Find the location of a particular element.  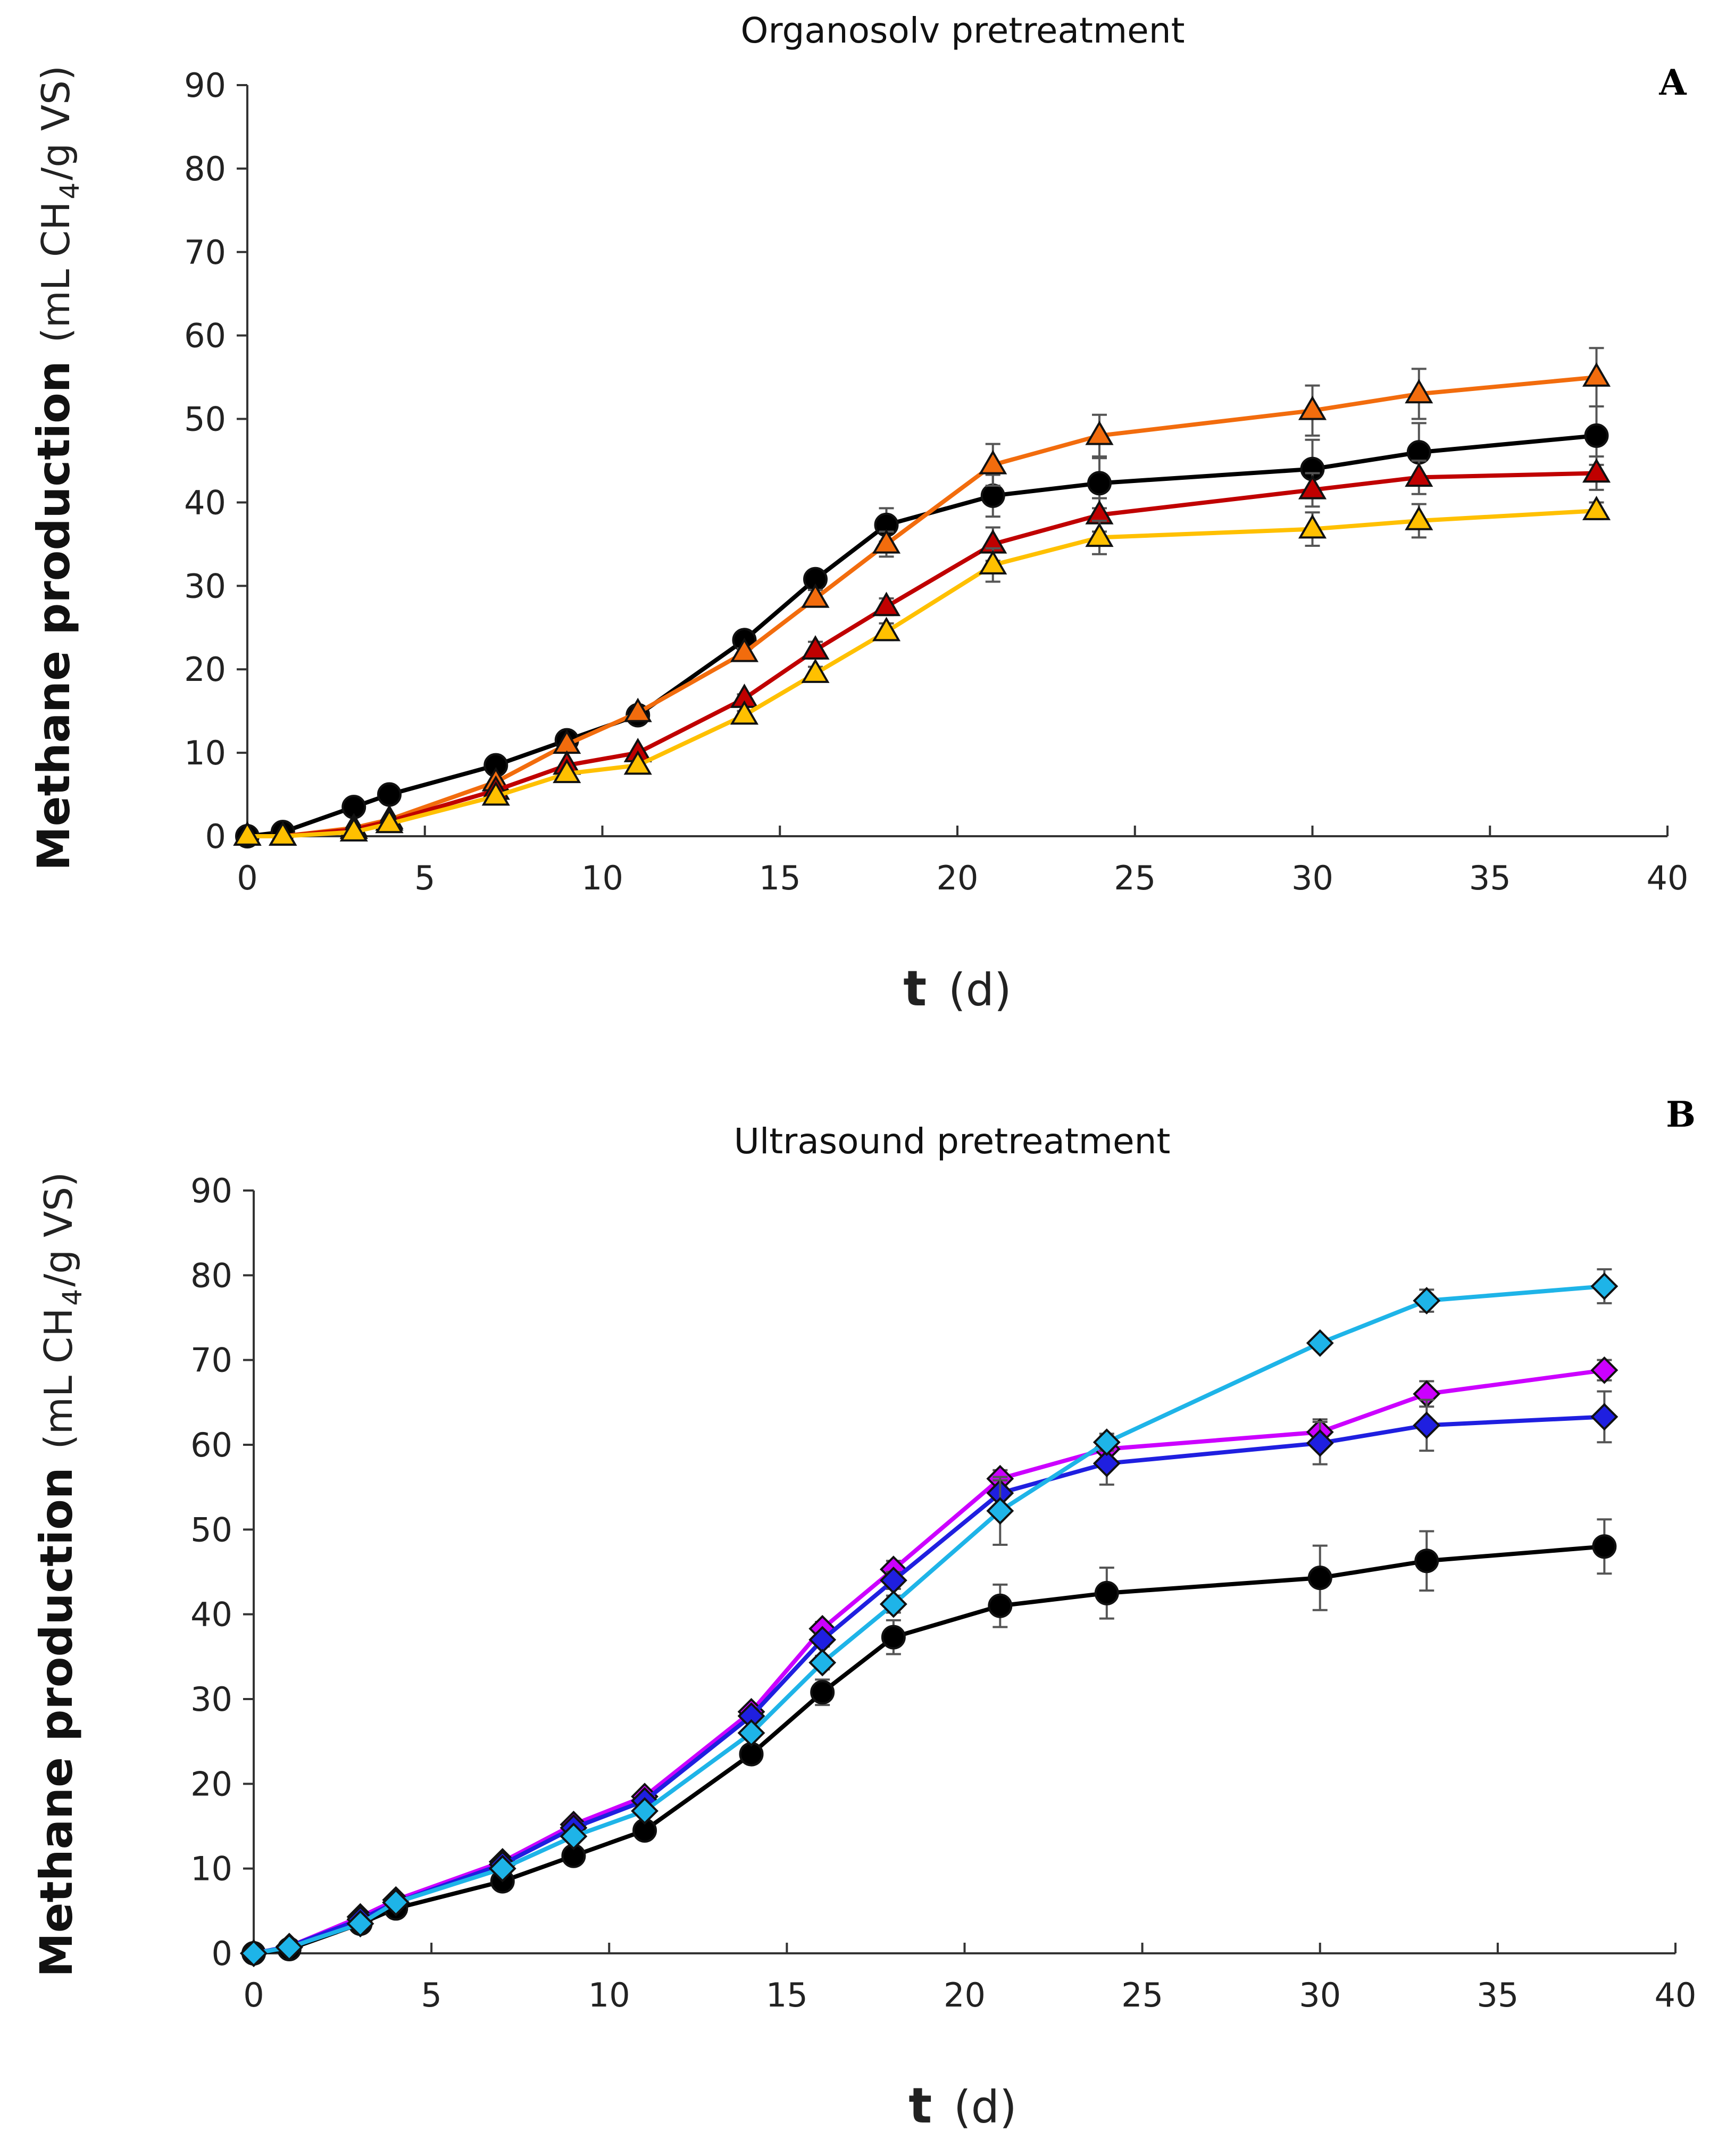

panel-a-xtick-label-40: 40 is located at coordinates (1668, 878).